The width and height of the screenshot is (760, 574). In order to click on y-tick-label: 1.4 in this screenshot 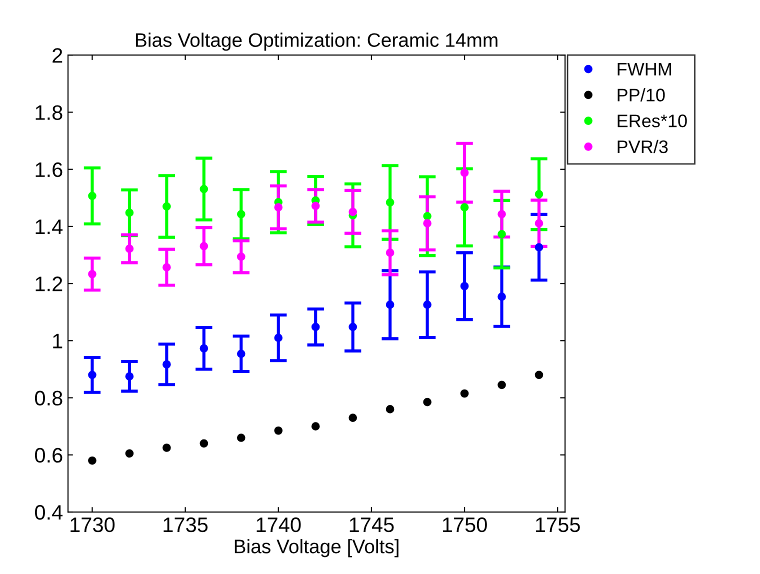, I will do `click(49, 227)`.